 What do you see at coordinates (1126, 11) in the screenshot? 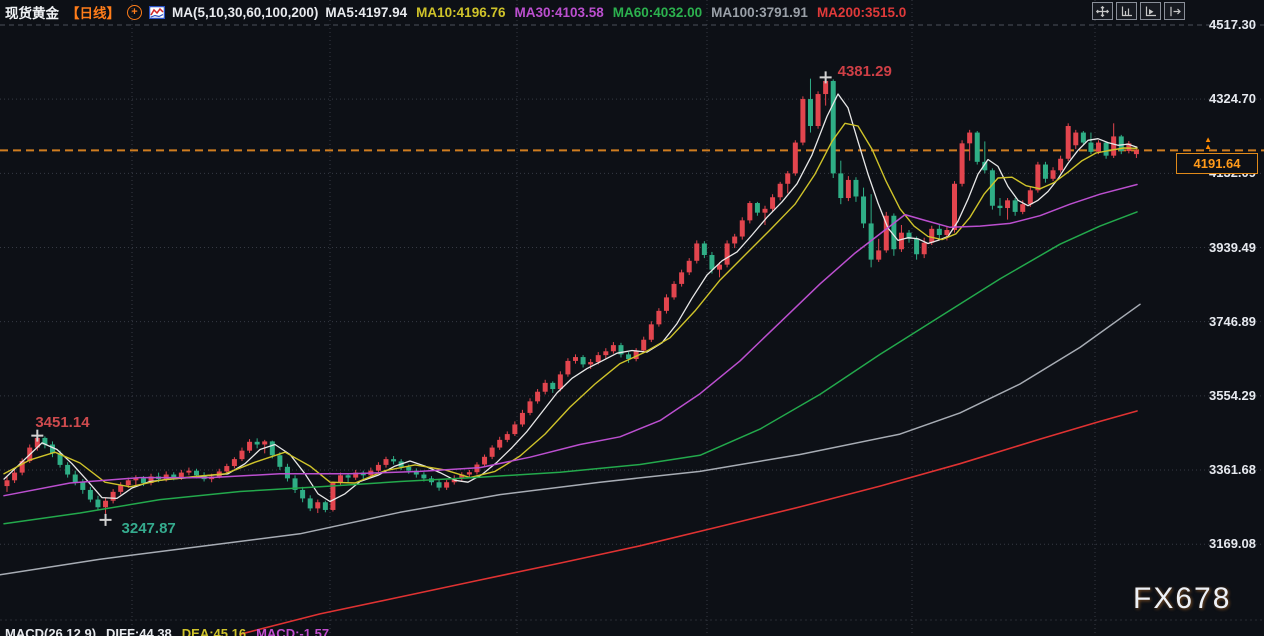
I see `axis-bars-icon` at bounding box center [1126, 11].